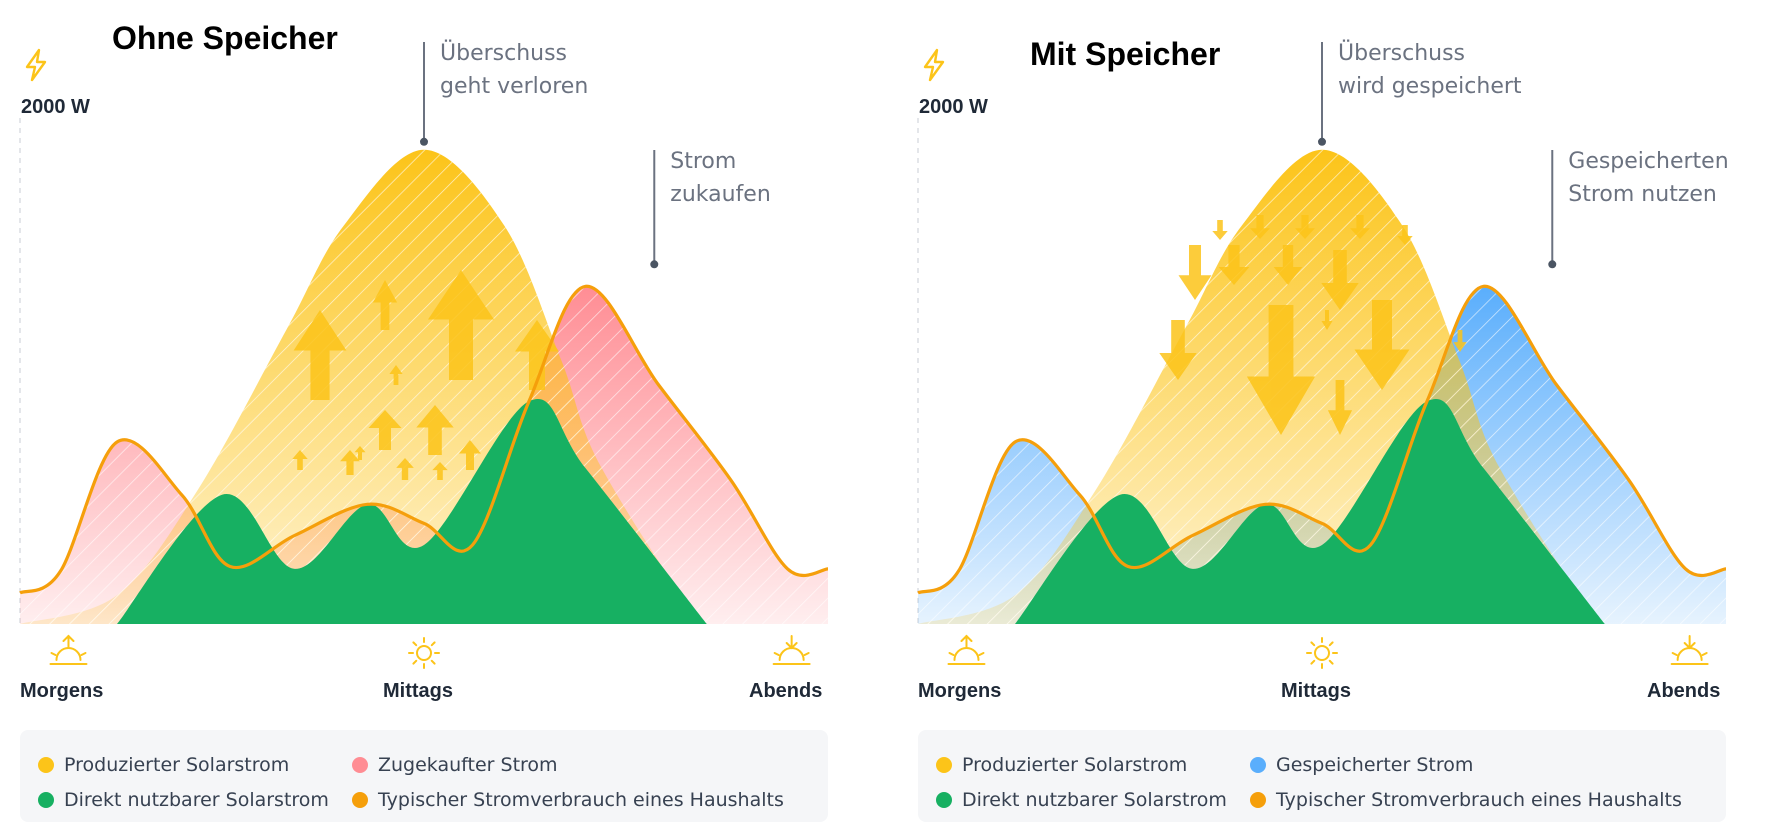  I want to click on annotation-text: geht verloren, so click(514, 86).